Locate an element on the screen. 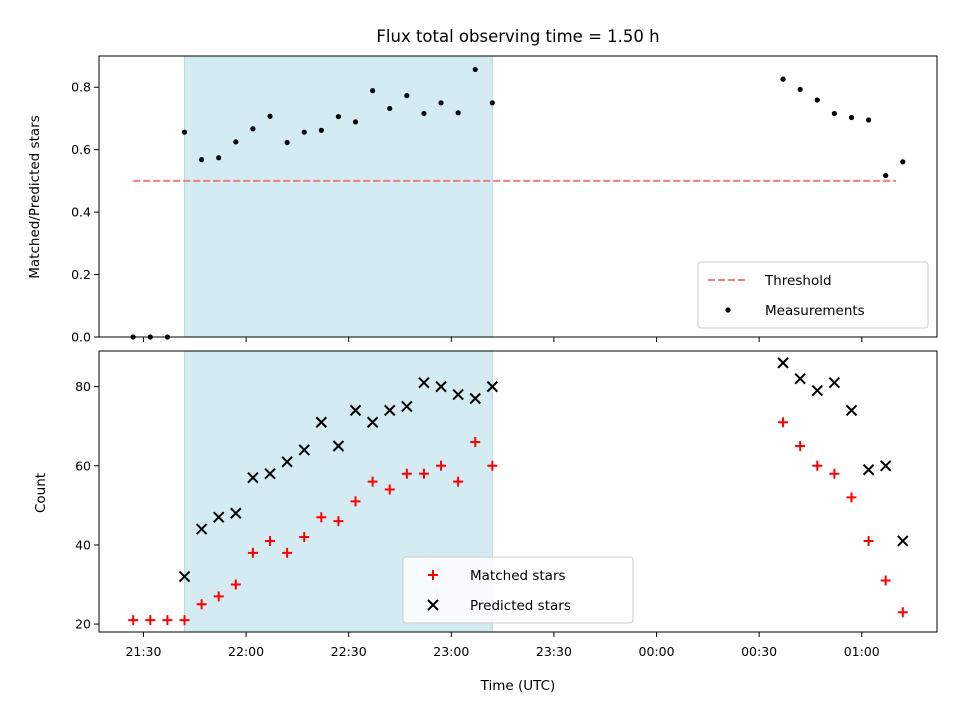 The width and height of the screenshot is (960, 724). legend-item: Matched stars is located at coordinates (497, 576).